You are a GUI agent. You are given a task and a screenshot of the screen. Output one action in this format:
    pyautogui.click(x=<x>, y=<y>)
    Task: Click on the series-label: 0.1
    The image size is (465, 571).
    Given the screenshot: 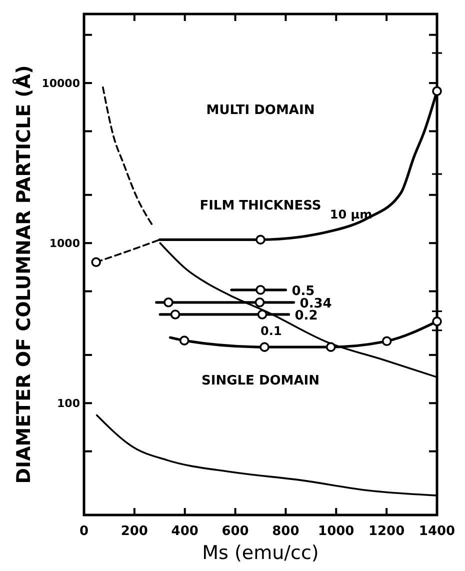 What is the action you would take?
    pyautogui.click(x=271, y=331)
    